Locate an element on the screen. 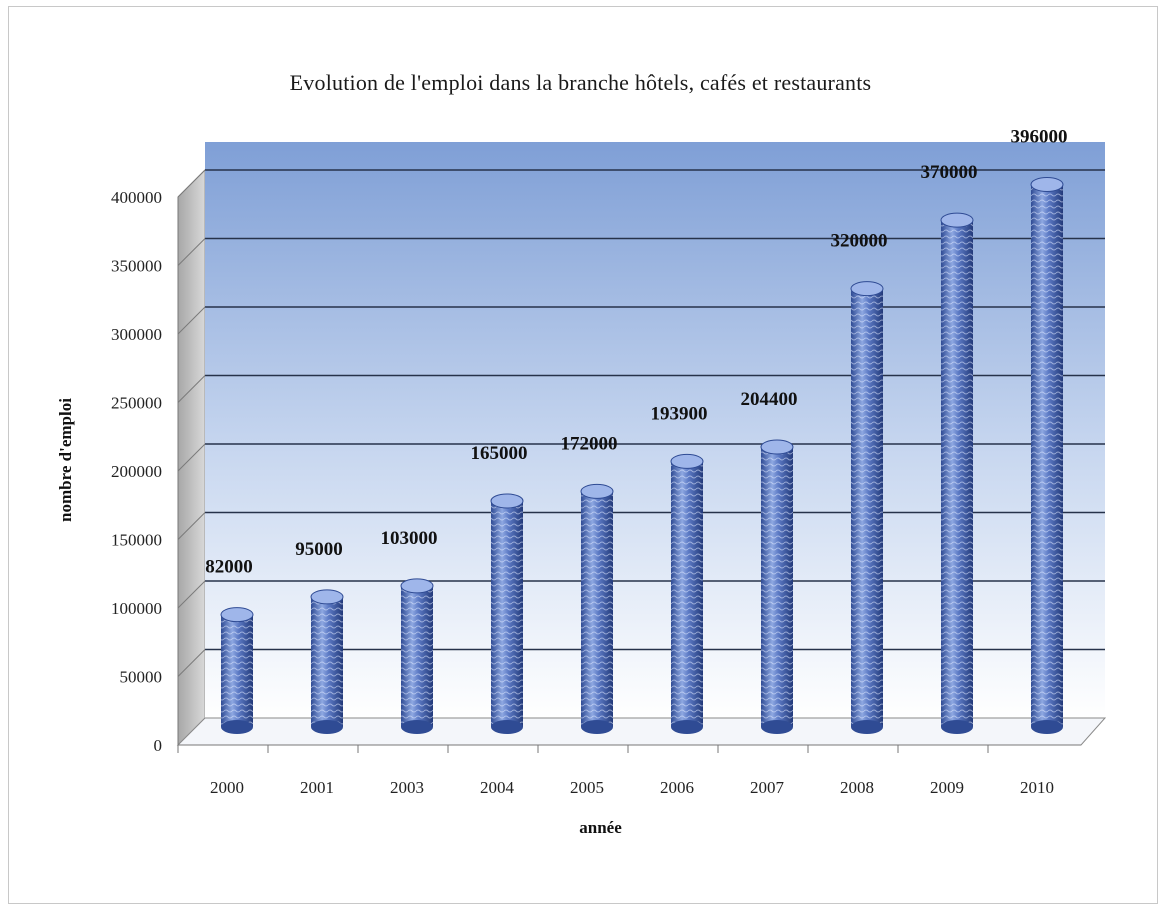 The height and width of the screenshot is (908, 1161). x-tick-label: 2009 is located at coordinates (947, 787).